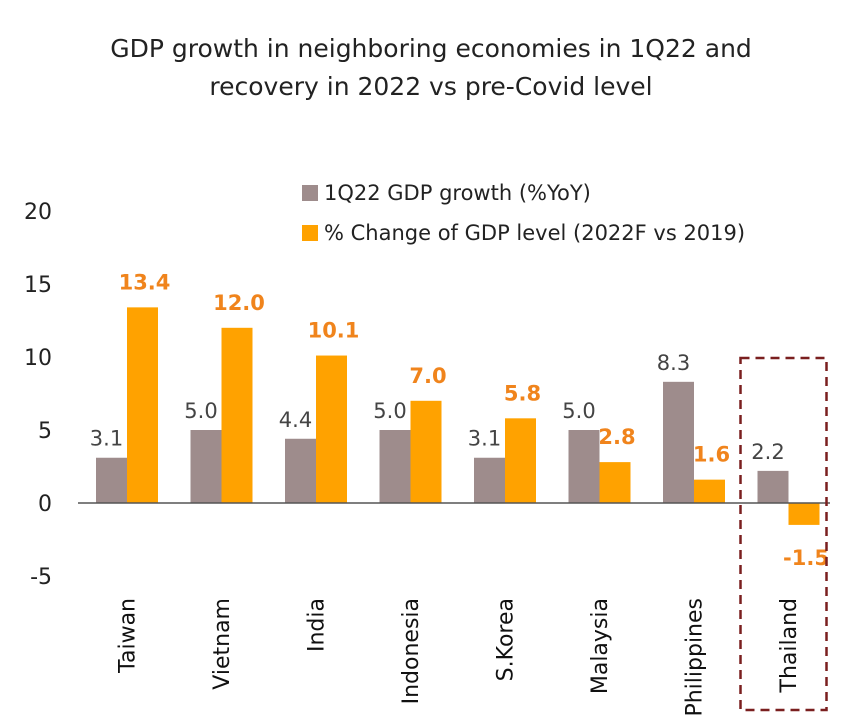 The height and width of the screenshot is (716, 862). I want to click on bar-gdp-level-indonesia, so click(426, 451).